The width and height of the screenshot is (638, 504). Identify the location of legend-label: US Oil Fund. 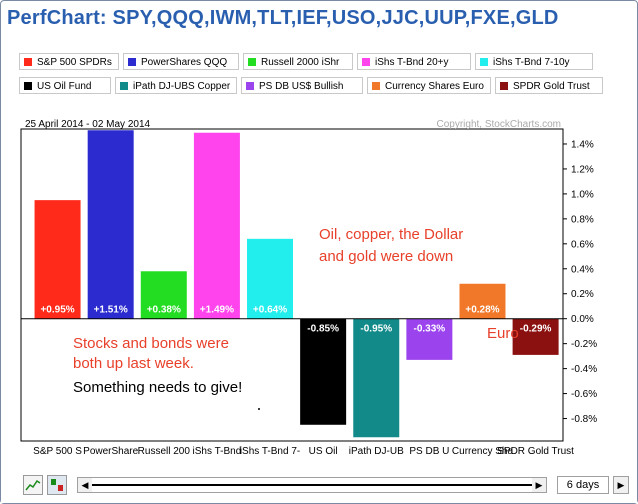
(64, 86).